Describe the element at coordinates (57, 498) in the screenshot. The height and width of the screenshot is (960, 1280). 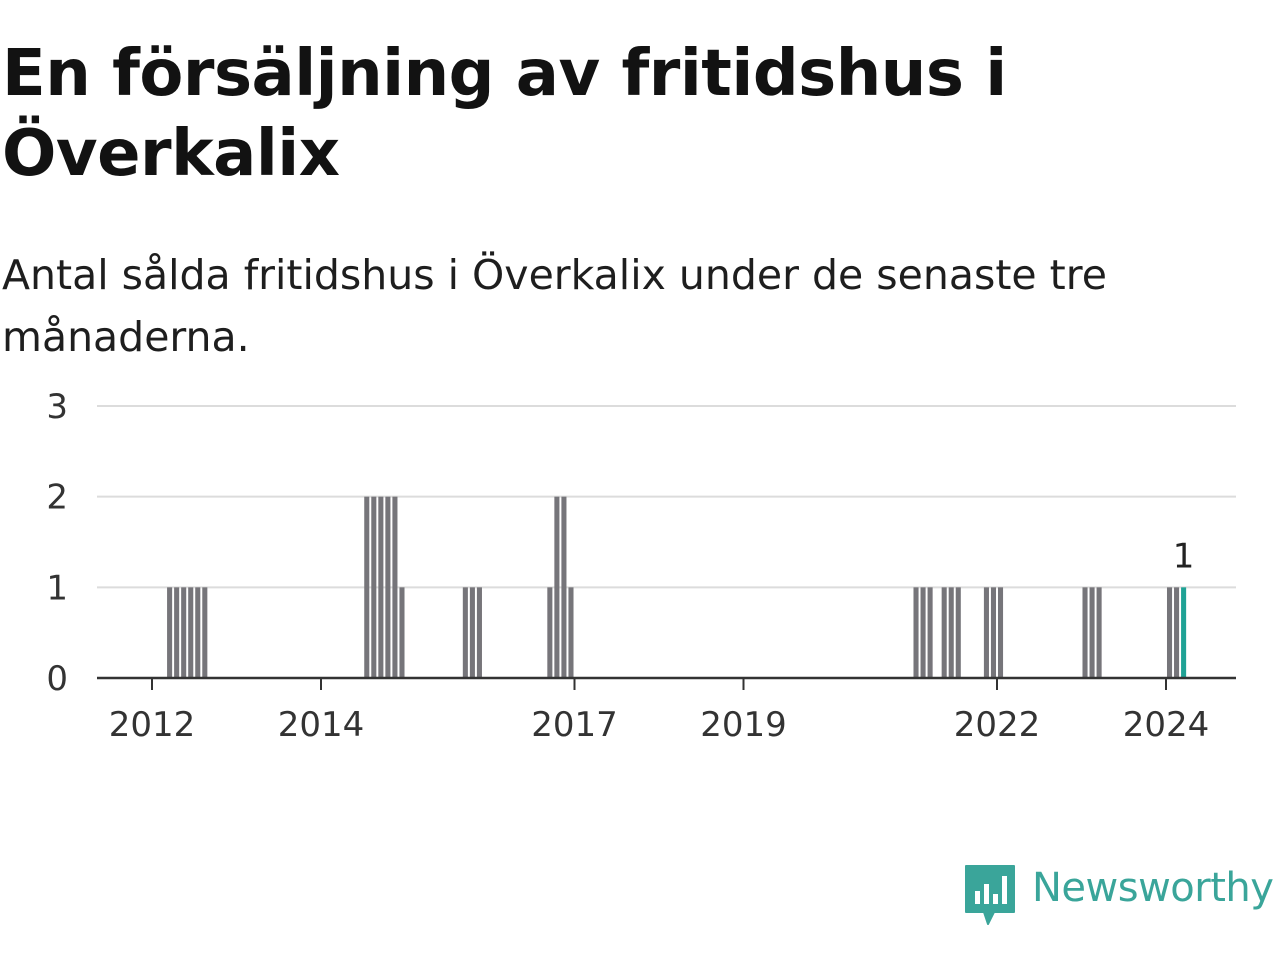
I see `y-tick-label: 2` at that location.